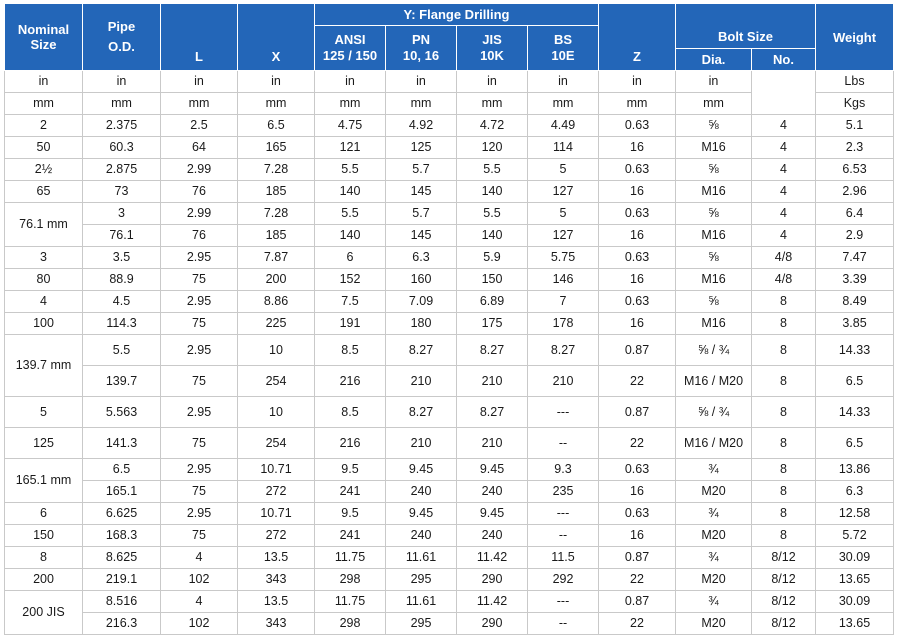 Image resolution: width=897 pixels, height=636 pixels. Describe the element at coordinates (421, 301) in the screenshot. I see `cell-pn: 7.09` at that location.